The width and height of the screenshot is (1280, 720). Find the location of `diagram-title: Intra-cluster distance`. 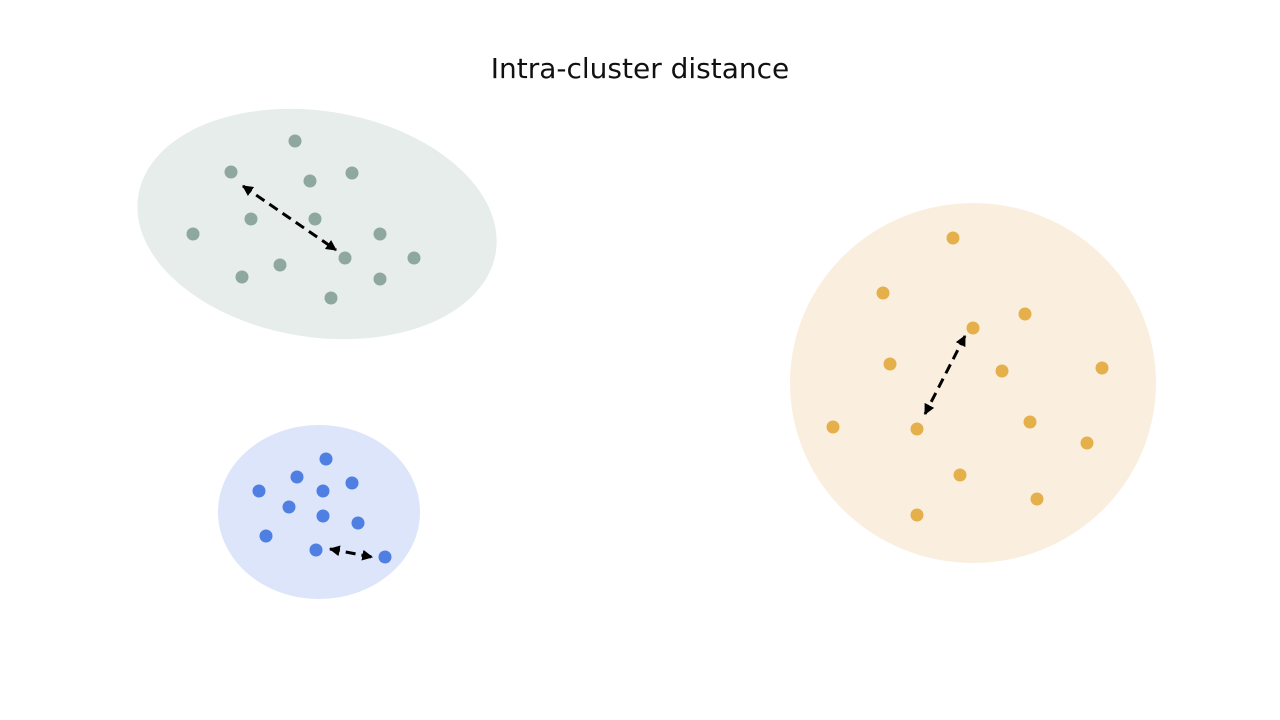

diagram-title: Intra-cluster distance is located at coordinates (640, 68).